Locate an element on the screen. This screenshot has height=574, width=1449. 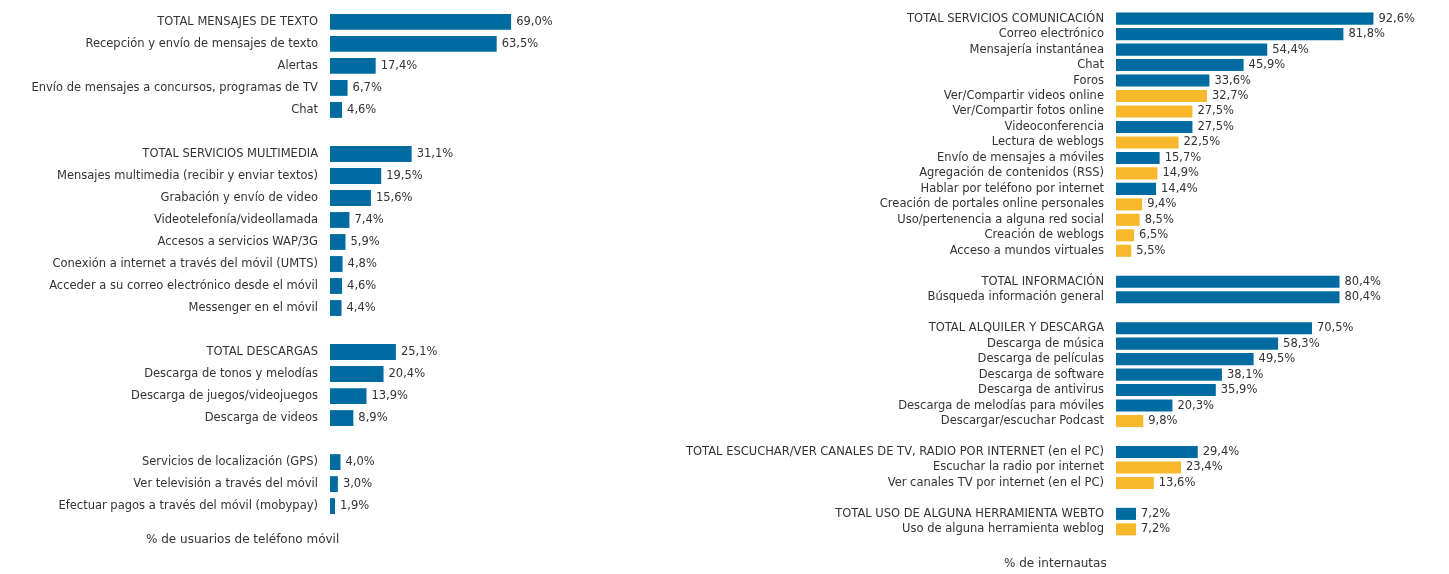
data-label: 6,7% is located at coordinates (367, 86).